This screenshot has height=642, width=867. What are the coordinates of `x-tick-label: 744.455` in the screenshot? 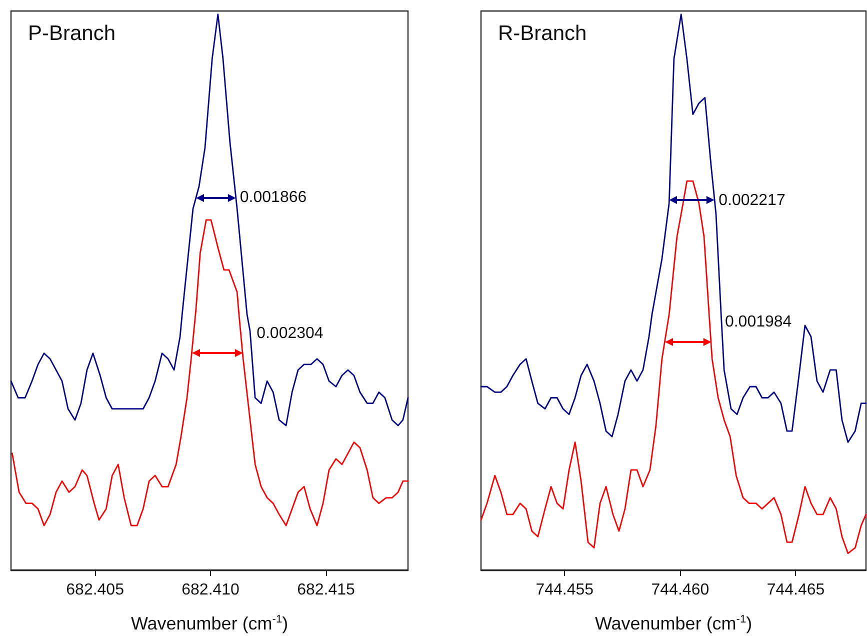 It's located at (565, 590).